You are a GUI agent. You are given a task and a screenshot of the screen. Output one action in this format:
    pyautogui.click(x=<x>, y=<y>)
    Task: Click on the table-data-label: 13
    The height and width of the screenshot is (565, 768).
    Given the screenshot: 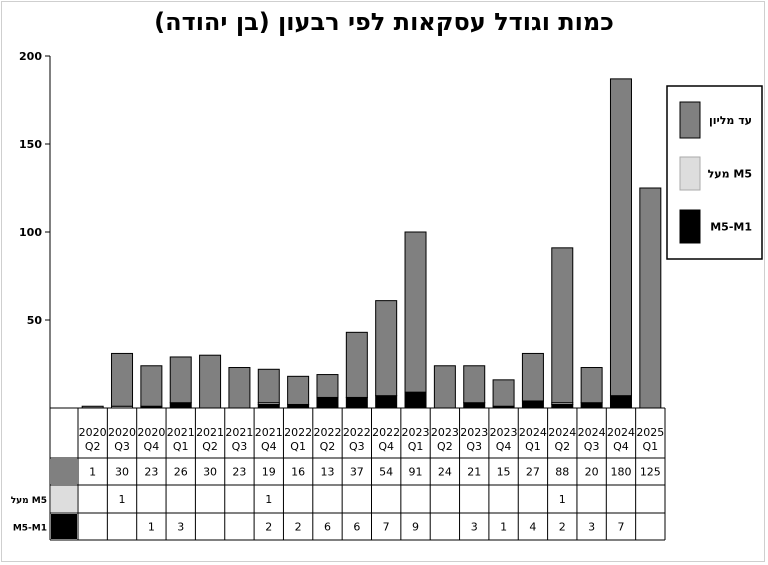 What is the action you would take?
    pyautogui.click(x=327, y=472)
    